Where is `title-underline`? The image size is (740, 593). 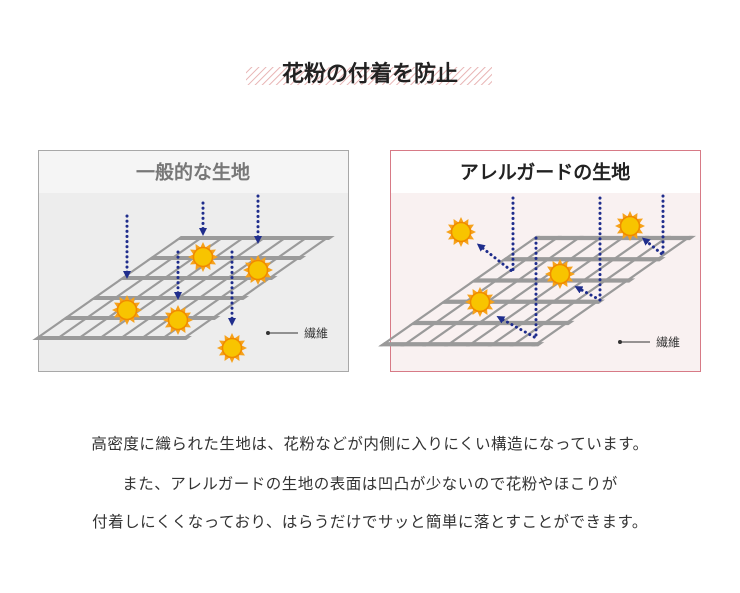 title-underline is located at coordinates (369, 76).